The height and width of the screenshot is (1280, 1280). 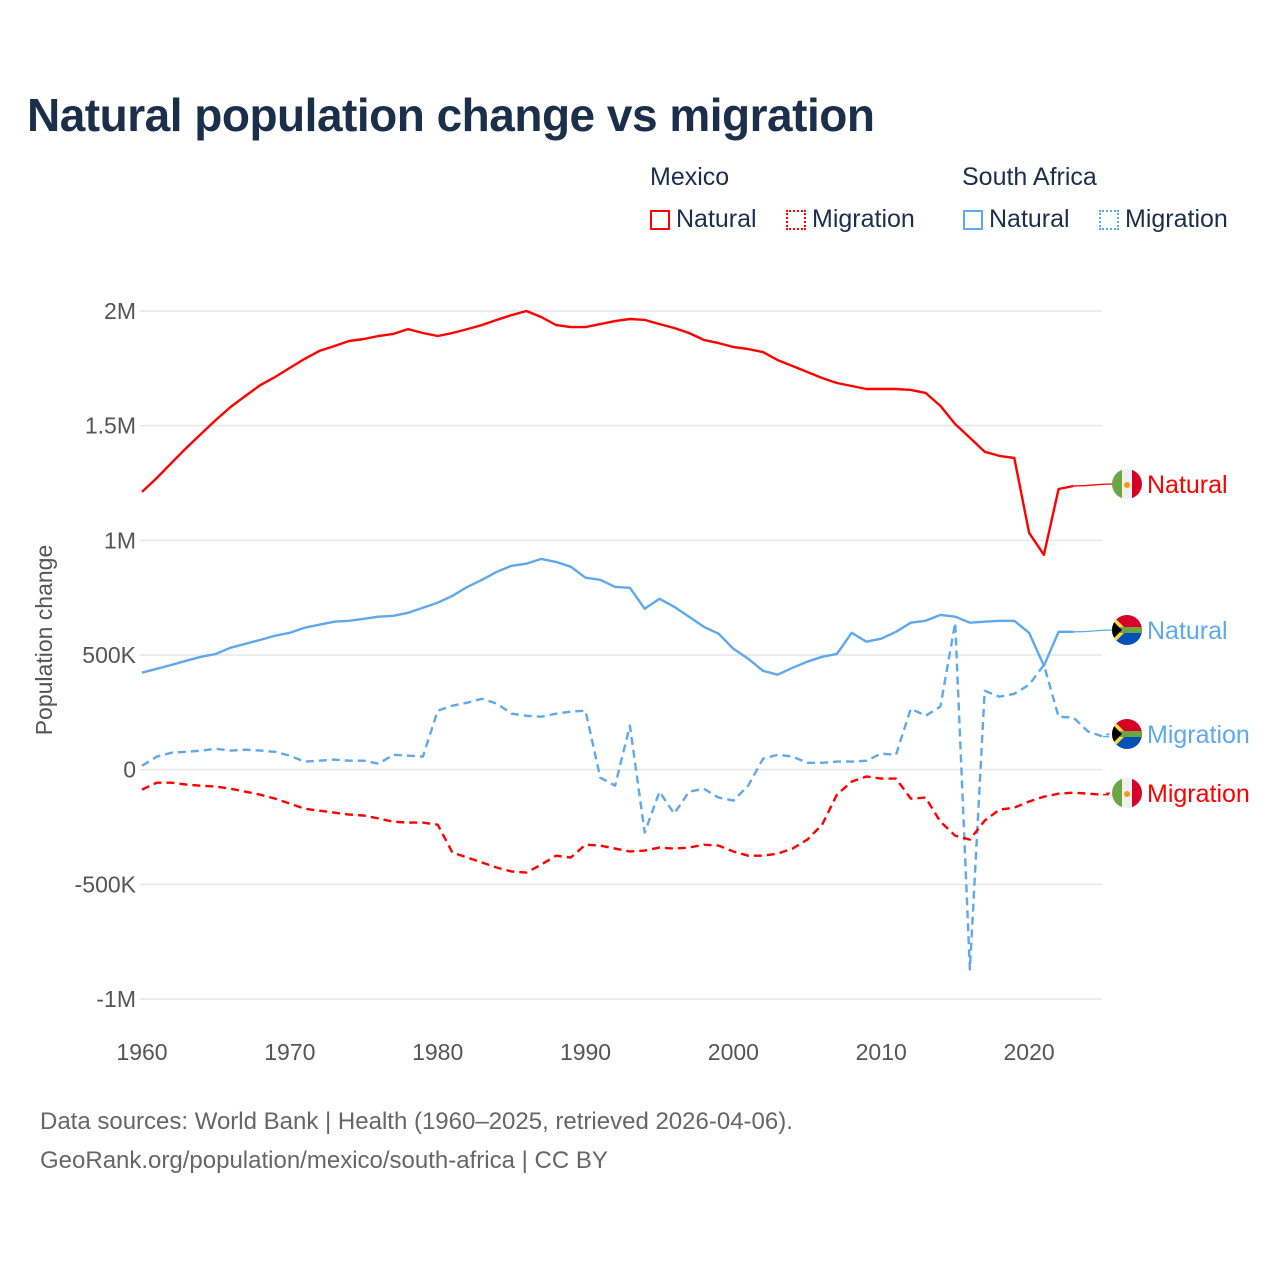 I want to click on end-label-mexico-natural: Natural, so click(x=1187, y=485).